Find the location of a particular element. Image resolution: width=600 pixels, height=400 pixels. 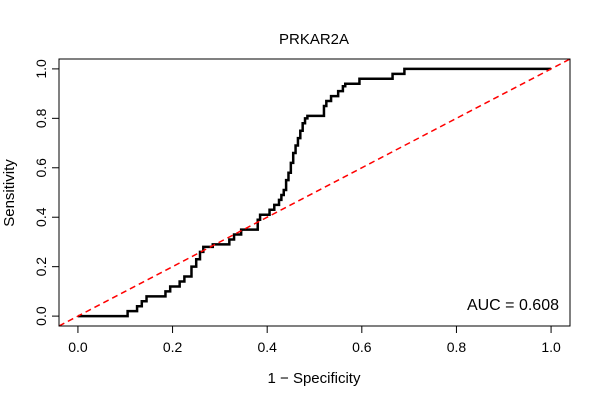

y-tick-label: 0.2 is located at coordinates (41, 267).